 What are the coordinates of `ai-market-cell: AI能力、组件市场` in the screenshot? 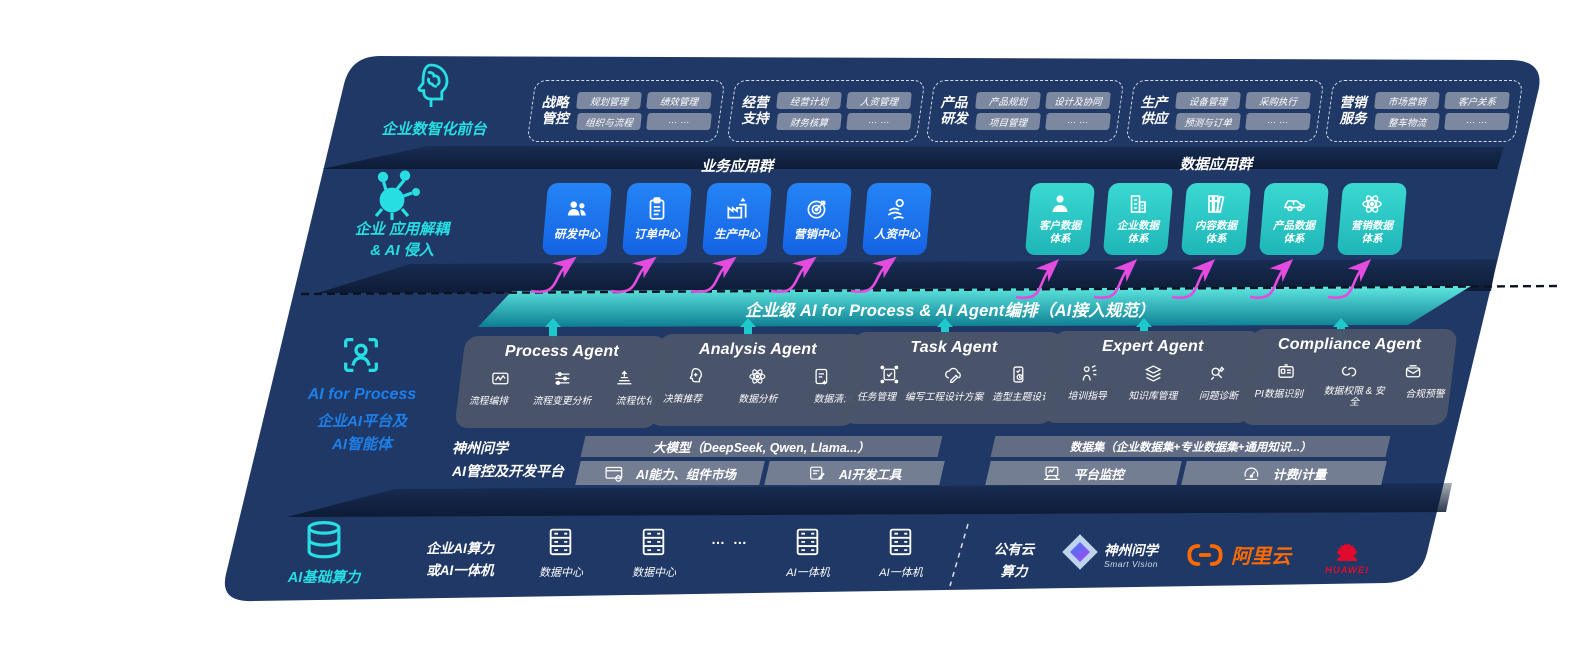 It's located at (670, 473).